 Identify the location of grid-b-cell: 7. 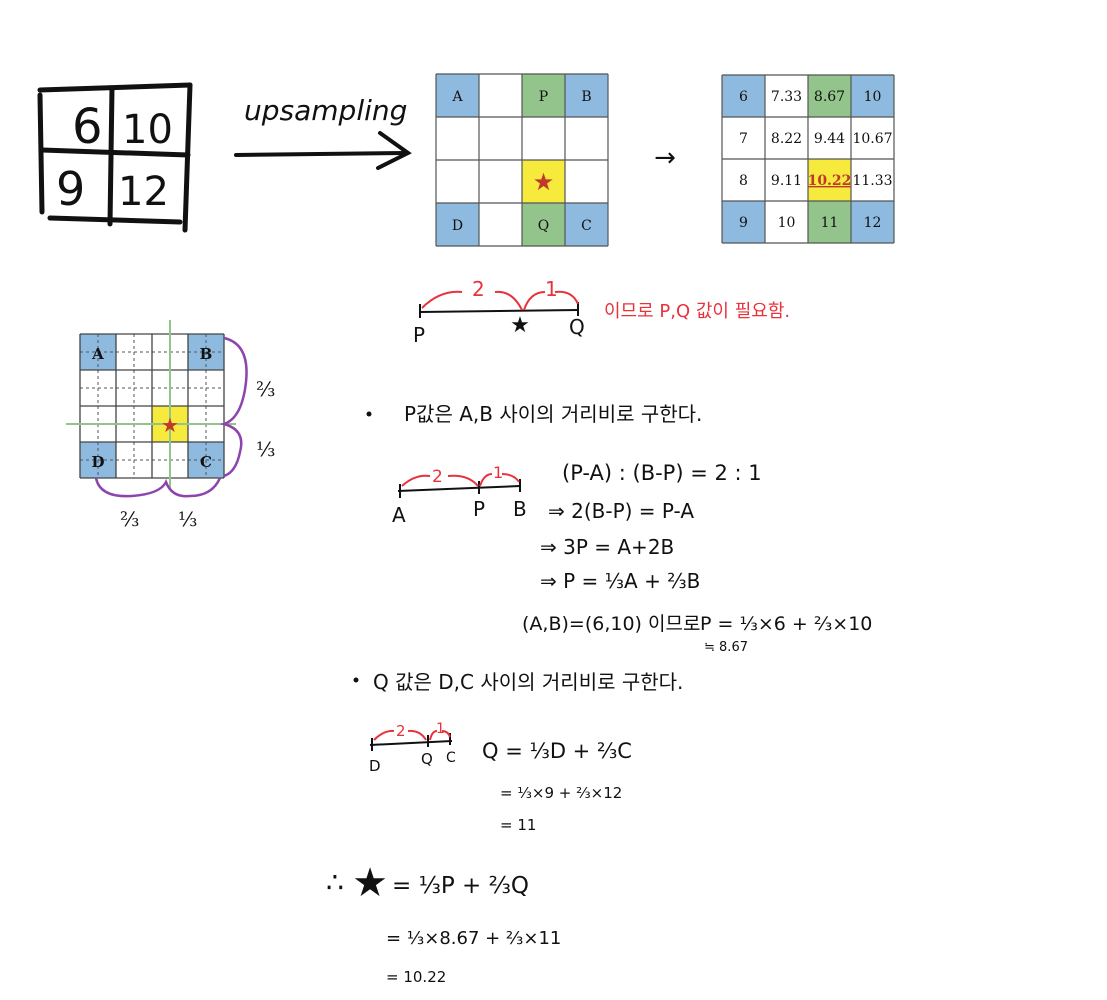
(743, 139).